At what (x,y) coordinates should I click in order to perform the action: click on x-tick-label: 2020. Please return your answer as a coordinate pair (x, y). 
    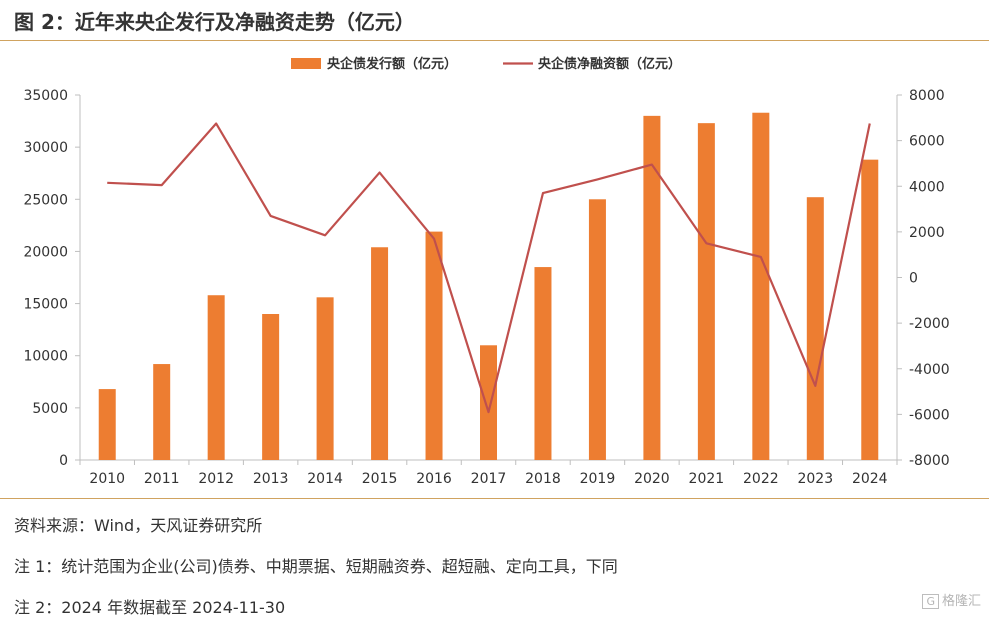
    Looking at the image, I should click on (652, 479).